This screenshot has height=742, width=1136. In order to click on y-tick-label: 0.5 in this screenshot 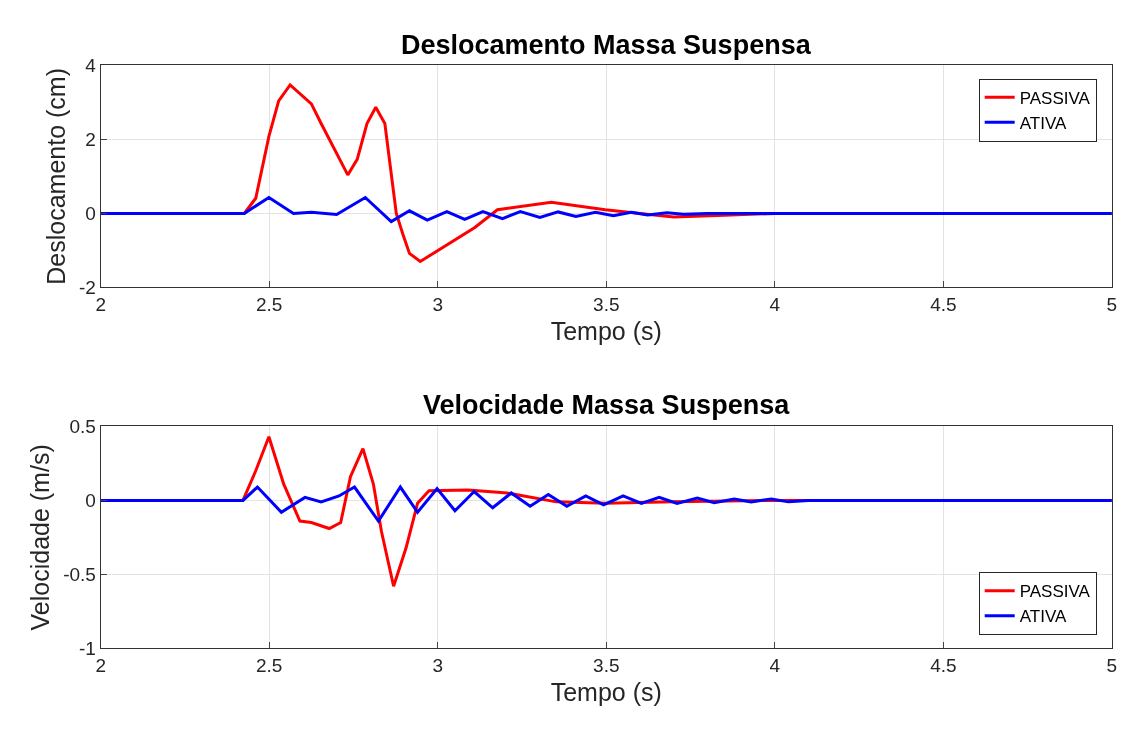, I will do `click(82, 427)`.